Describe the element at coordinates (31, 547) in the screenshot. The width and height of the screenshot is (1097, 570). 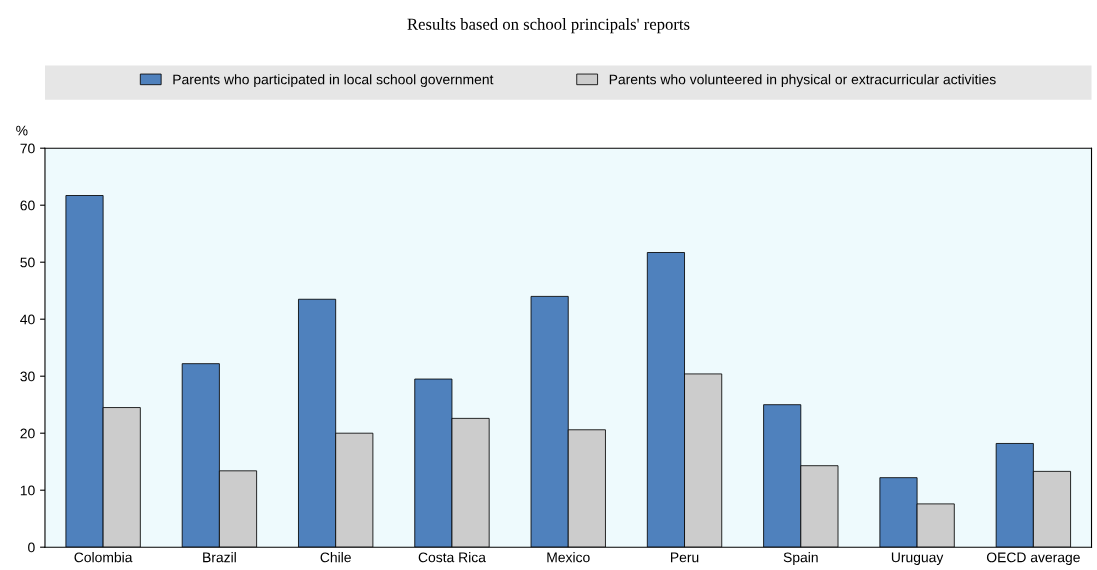
I see `y-tick-label: 0` at that location.